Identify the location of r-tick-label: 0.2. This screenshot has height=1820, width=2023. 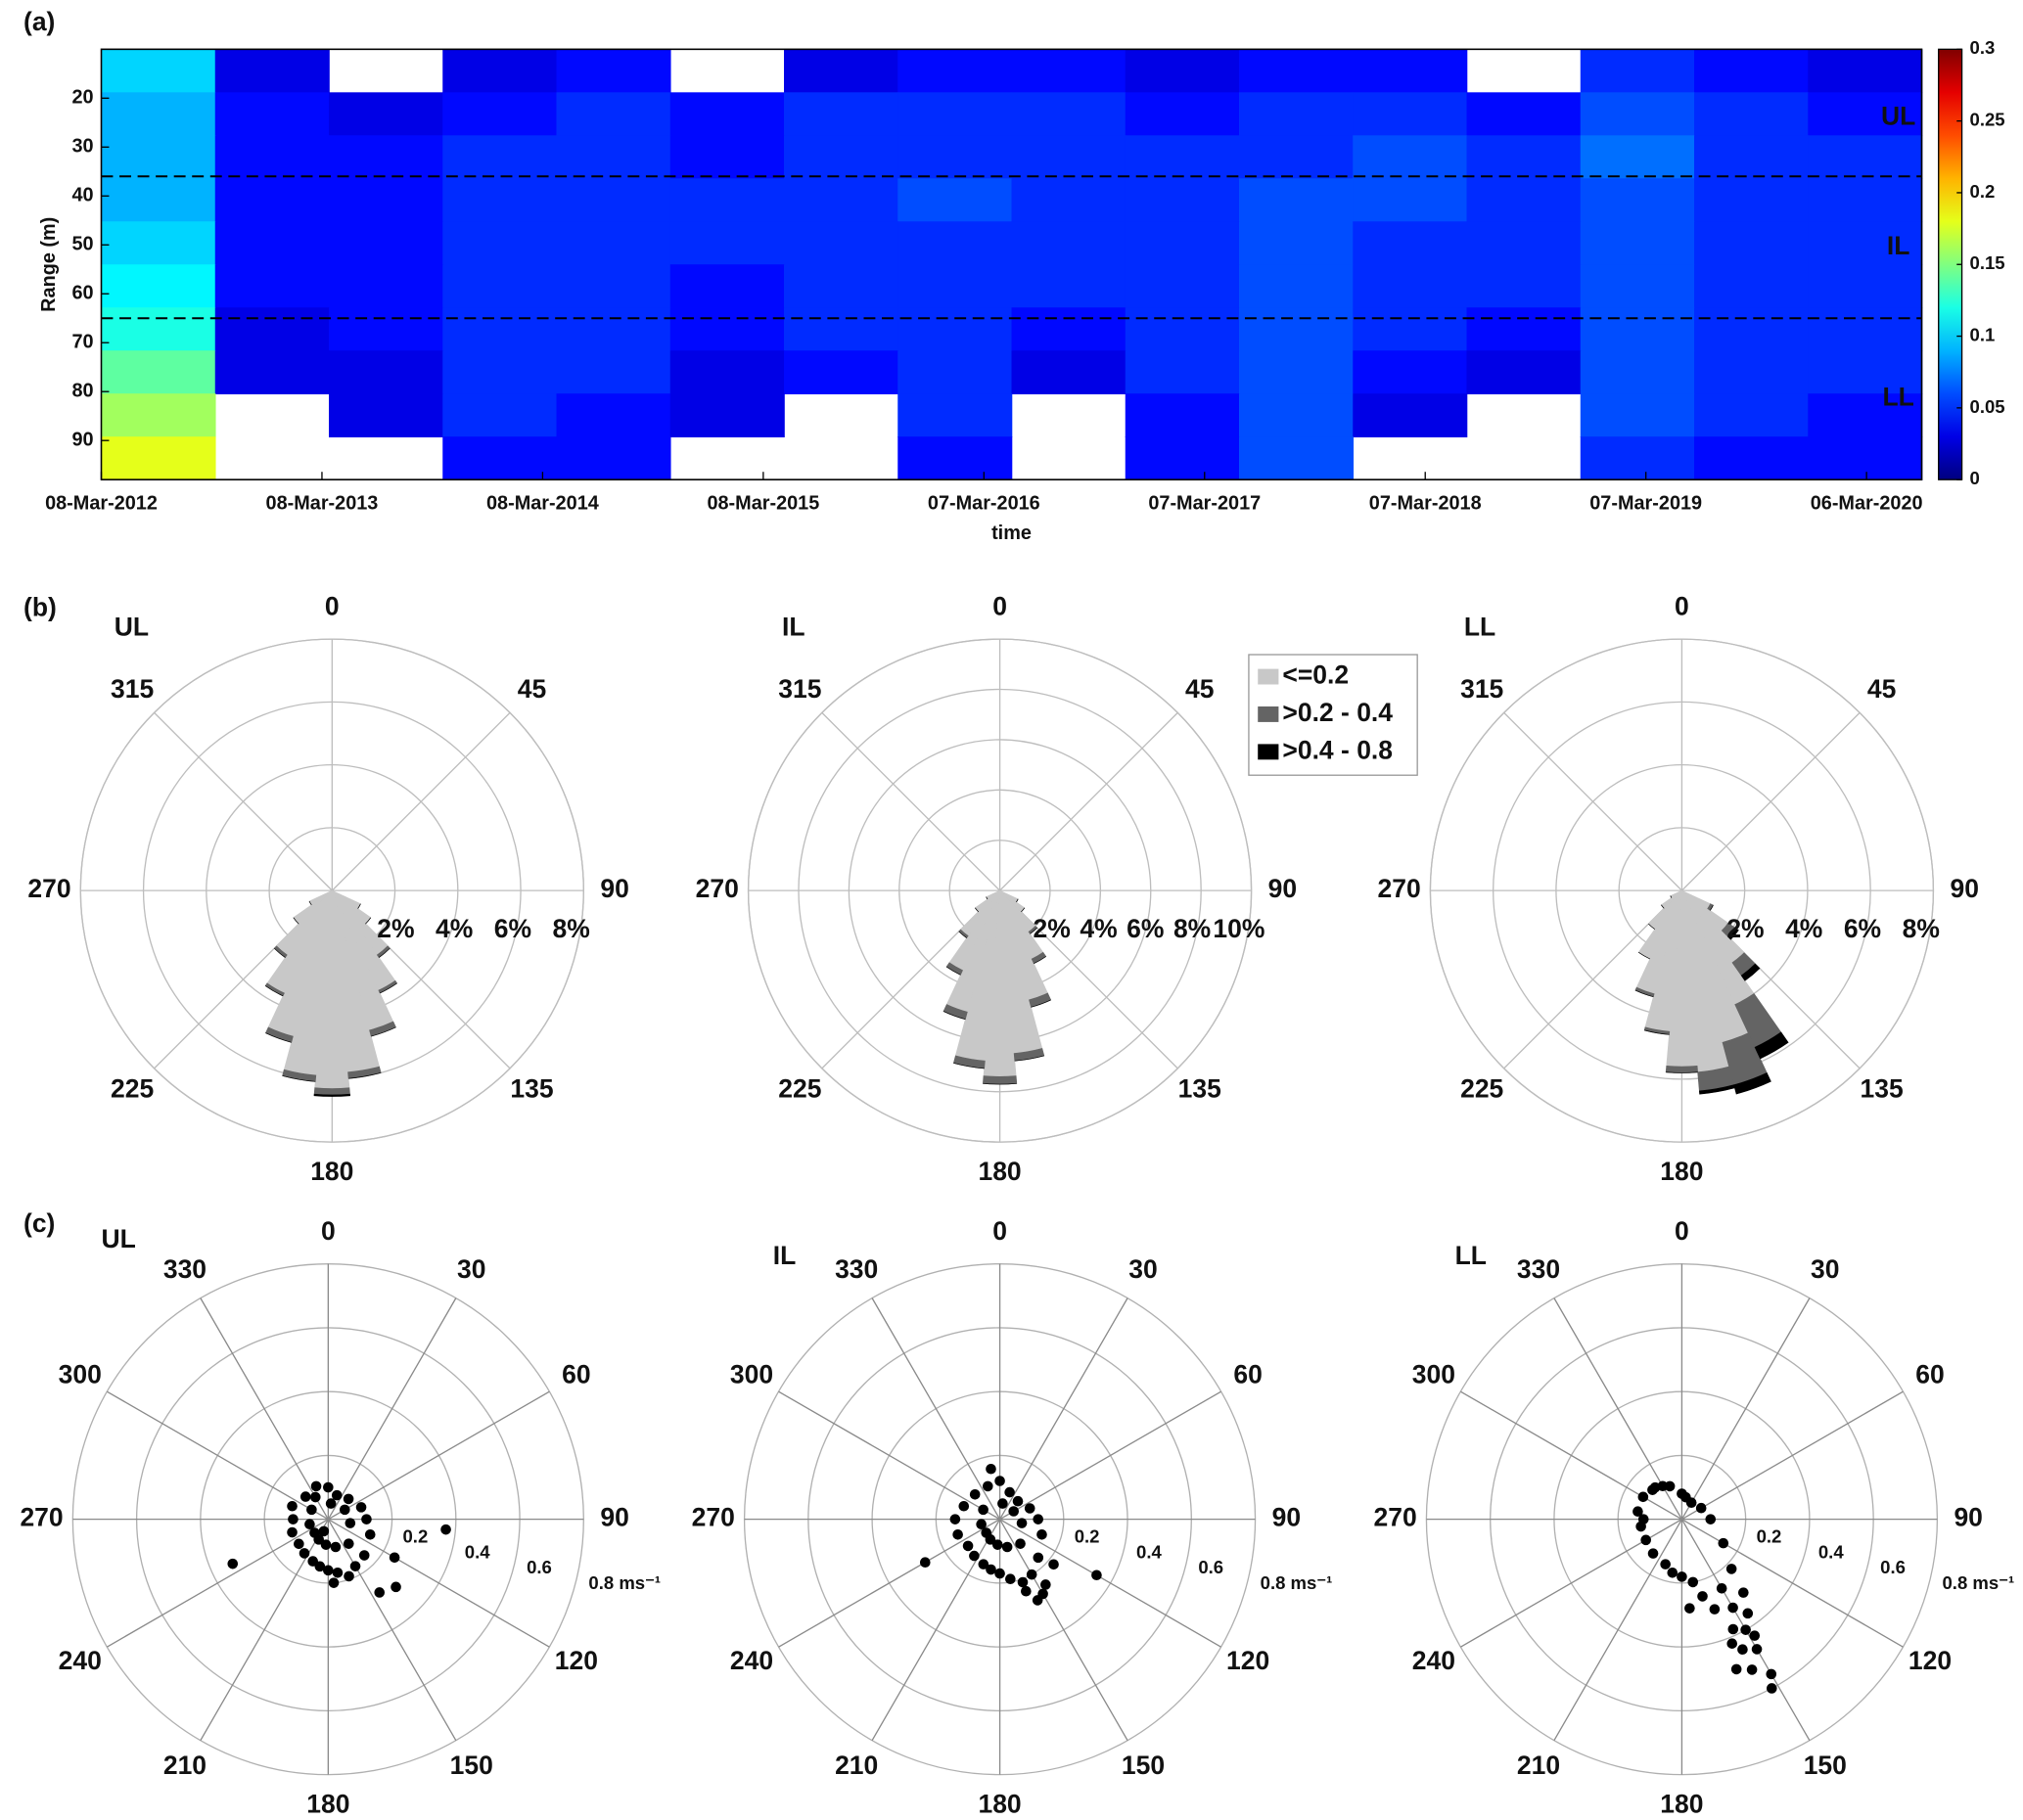
(1769, 1536).